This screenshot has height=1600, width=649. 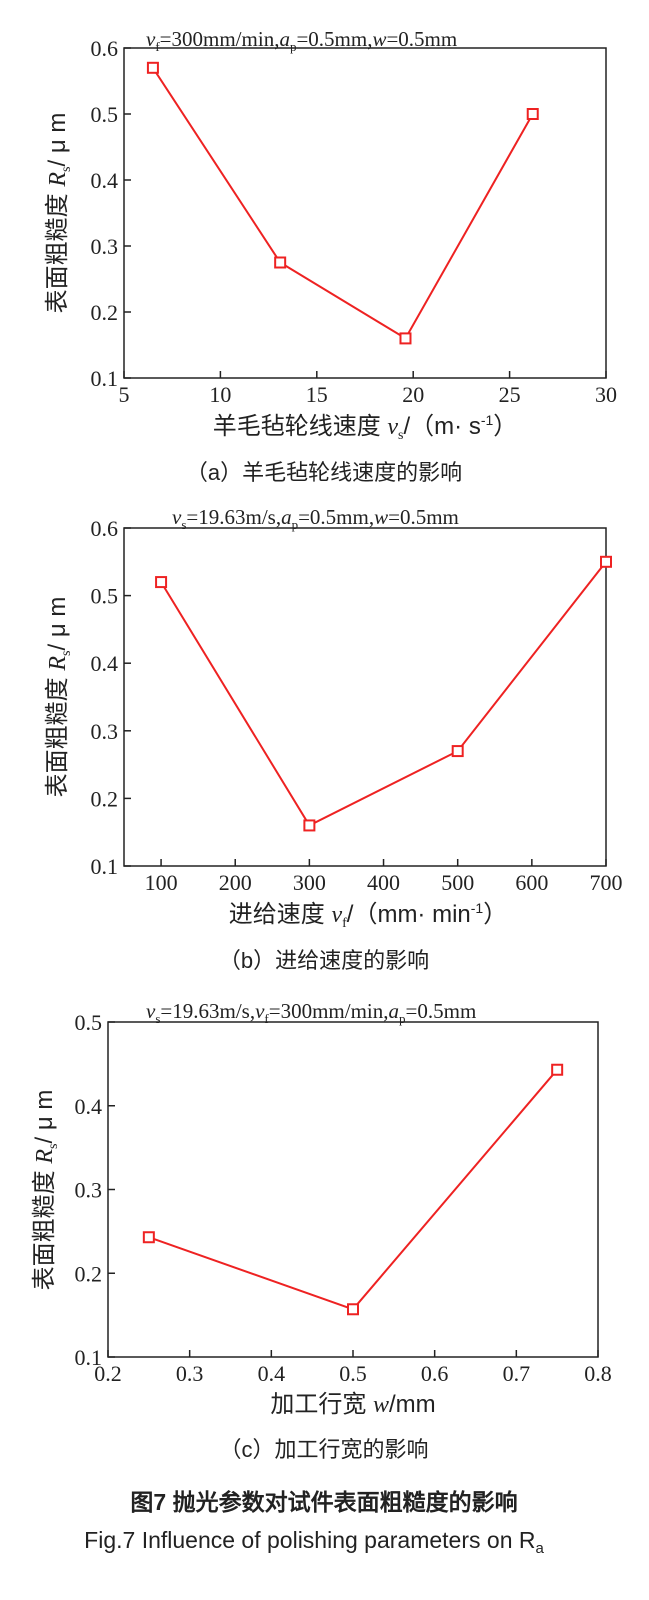 I want to click on chart-b-ytick-label: 0.1, so click(x=105, y=866).